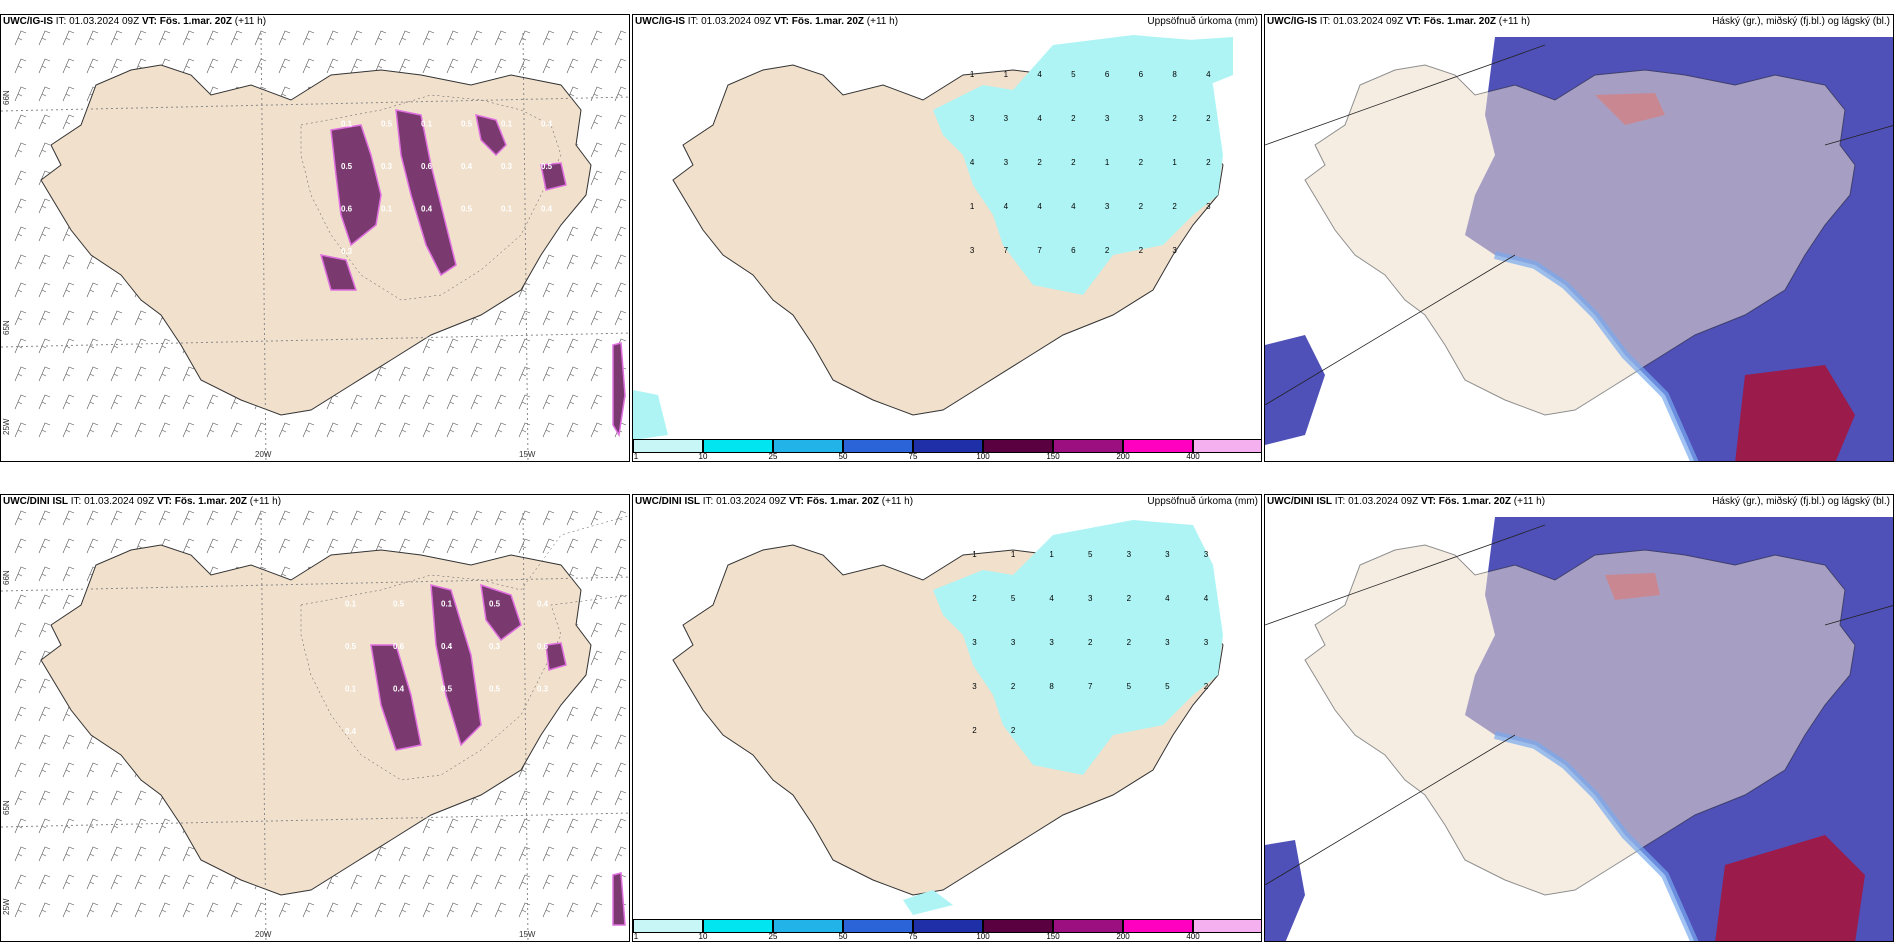 This screenshot has height=950, width=1900. What do you see at coordinates (1090, 686) in the screenshot?
I see `value-label: 7` at bounding box center [1090, 686].